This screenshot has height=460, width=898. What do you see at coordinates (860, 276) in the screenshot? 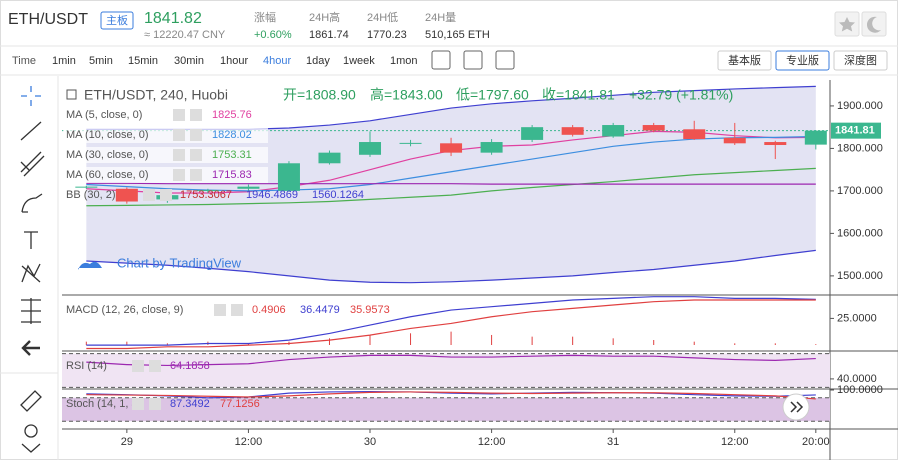
I see `y-tick-label: 1500.000` at bounding box center [860, 276].